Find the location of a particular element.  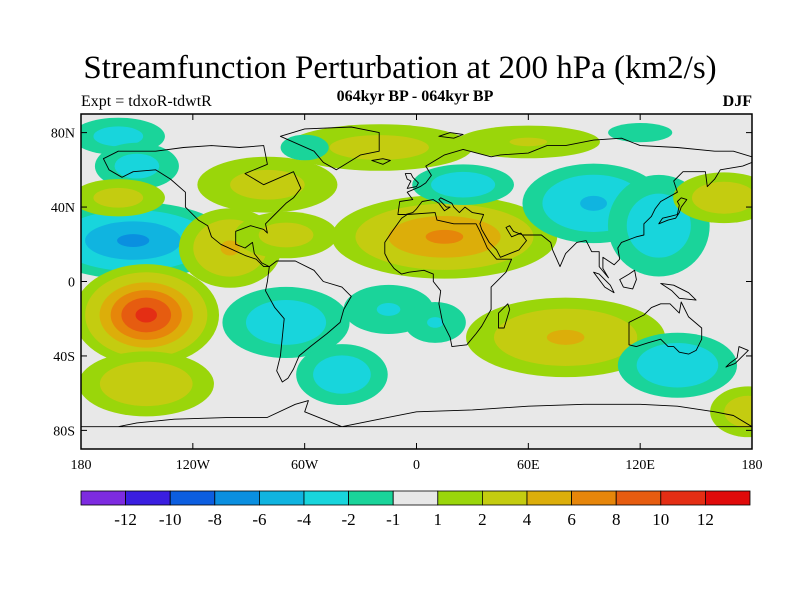

coastline-eurasia is located at coordinates (574, 208).